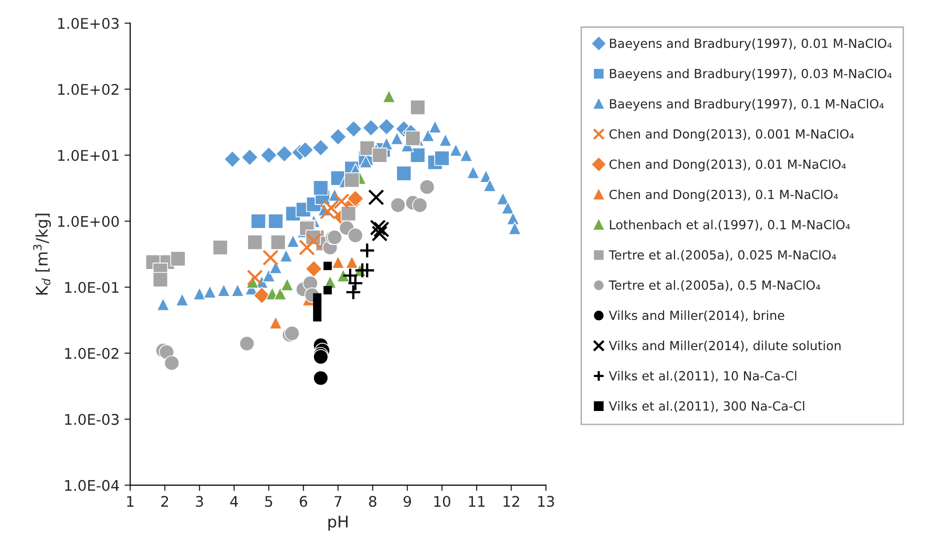 This screenshot has height=552, width=930. I want to click on x-tick-label: 8, so click(372, 501).